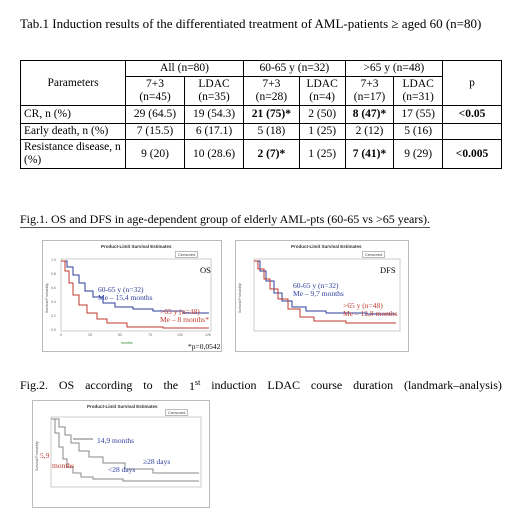 The image size is (520, 519). I want to click on table-cell: 29 (64.5), so click(155, 115).